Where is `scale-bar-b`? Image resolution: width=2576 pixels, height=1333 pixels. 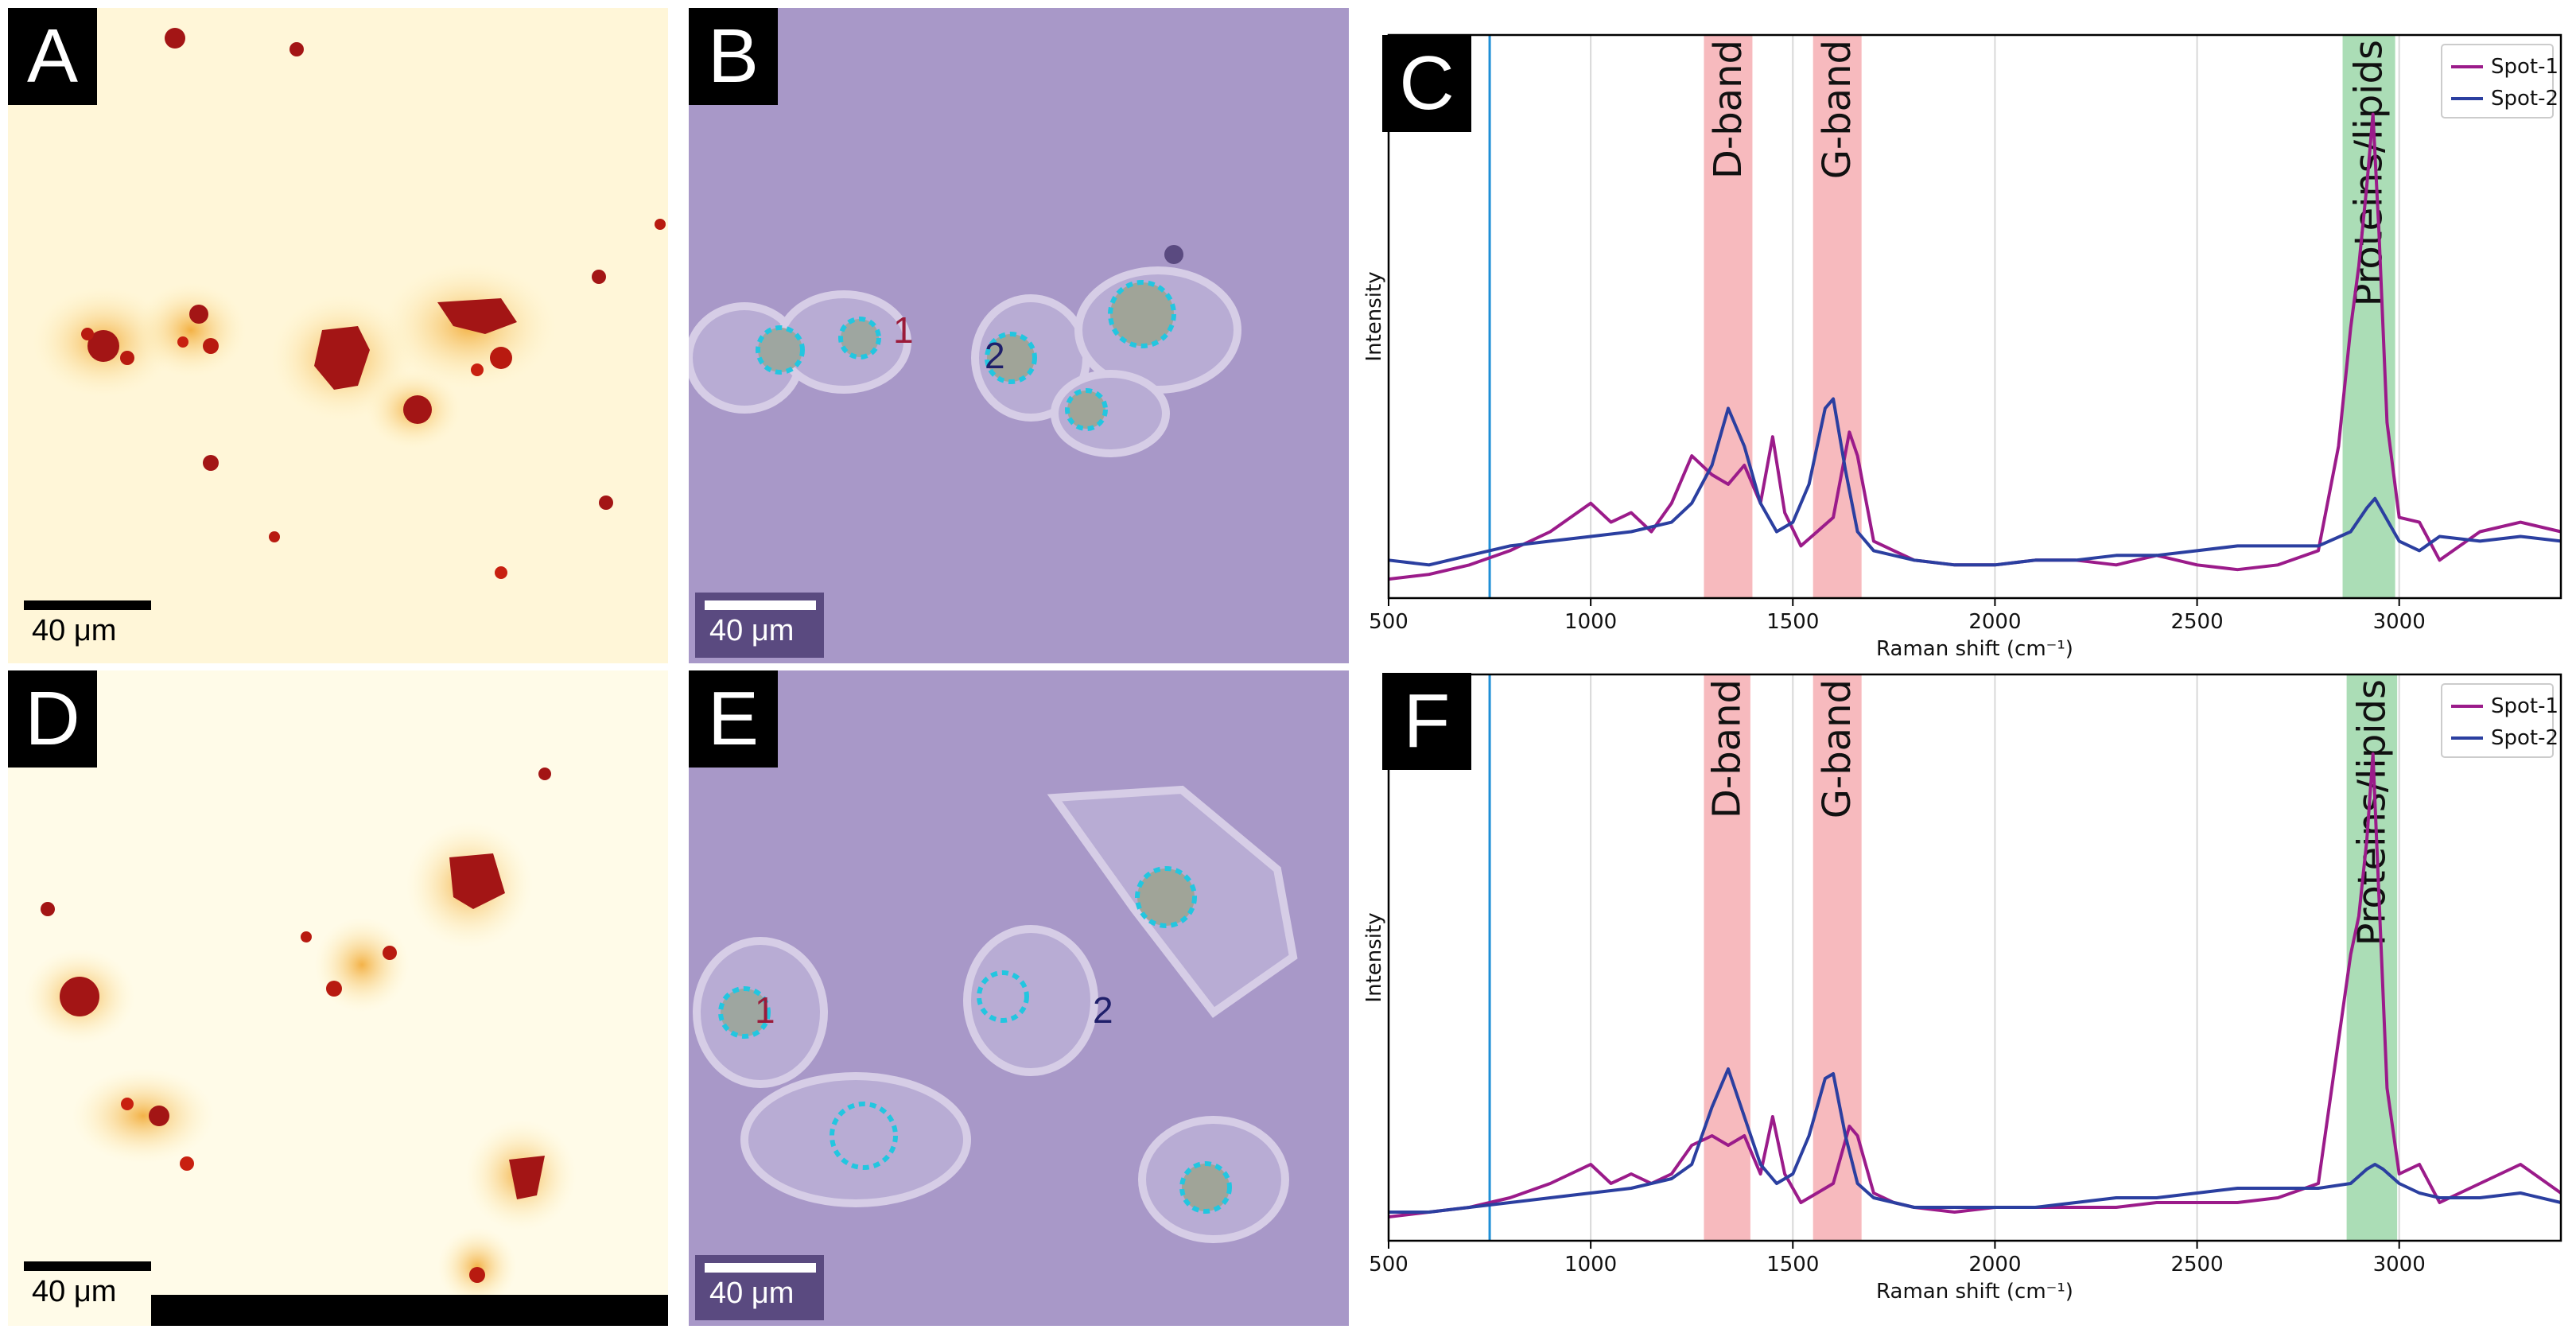
scale-bar-b is located at coordinates (760, 605).